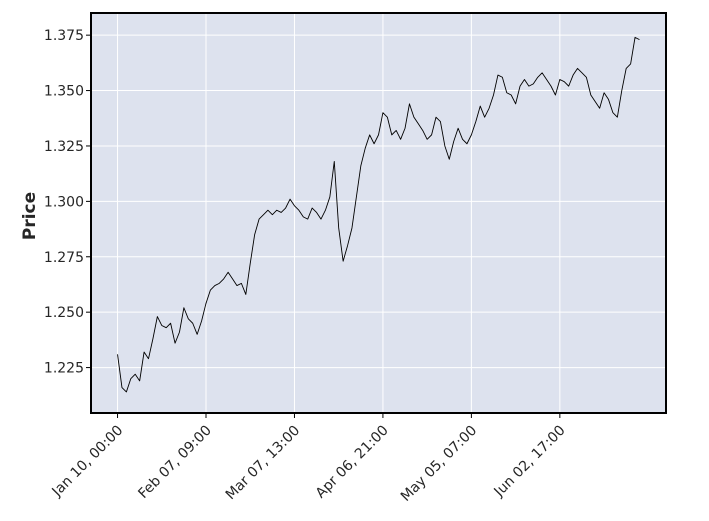 Image resolution: width=709 pixels, height=521 pixels. What do you see at coordinates (64, 369) in the screenshot?
I see `y-tick-label: 1.225` at bounding box center [64, 369].